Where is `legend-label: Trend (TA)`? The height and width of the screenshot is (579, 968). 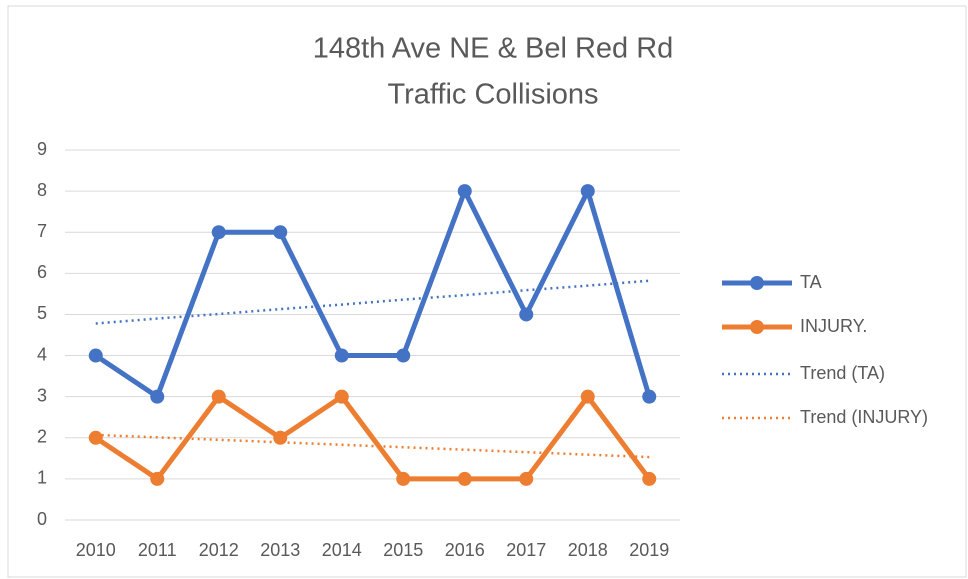
legend-label: Trend (TA) is located at coordinates (842, 373).